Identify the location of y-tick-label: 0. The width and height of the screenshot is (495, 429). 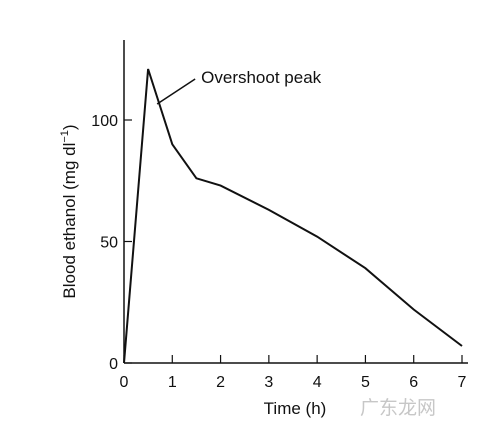
(113, 364).